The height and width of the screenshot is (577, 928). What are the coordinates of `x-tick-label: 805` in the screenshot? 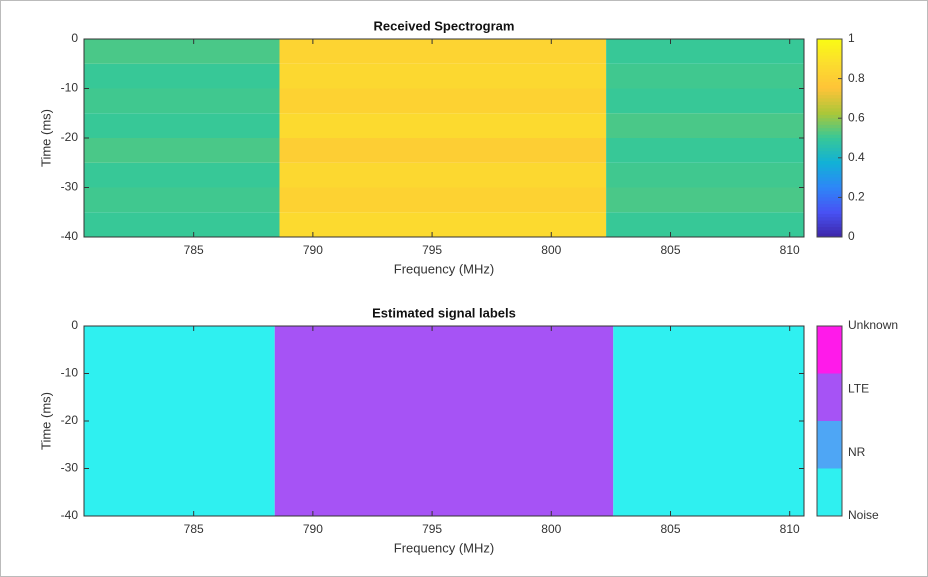 It's located at (670, 250).